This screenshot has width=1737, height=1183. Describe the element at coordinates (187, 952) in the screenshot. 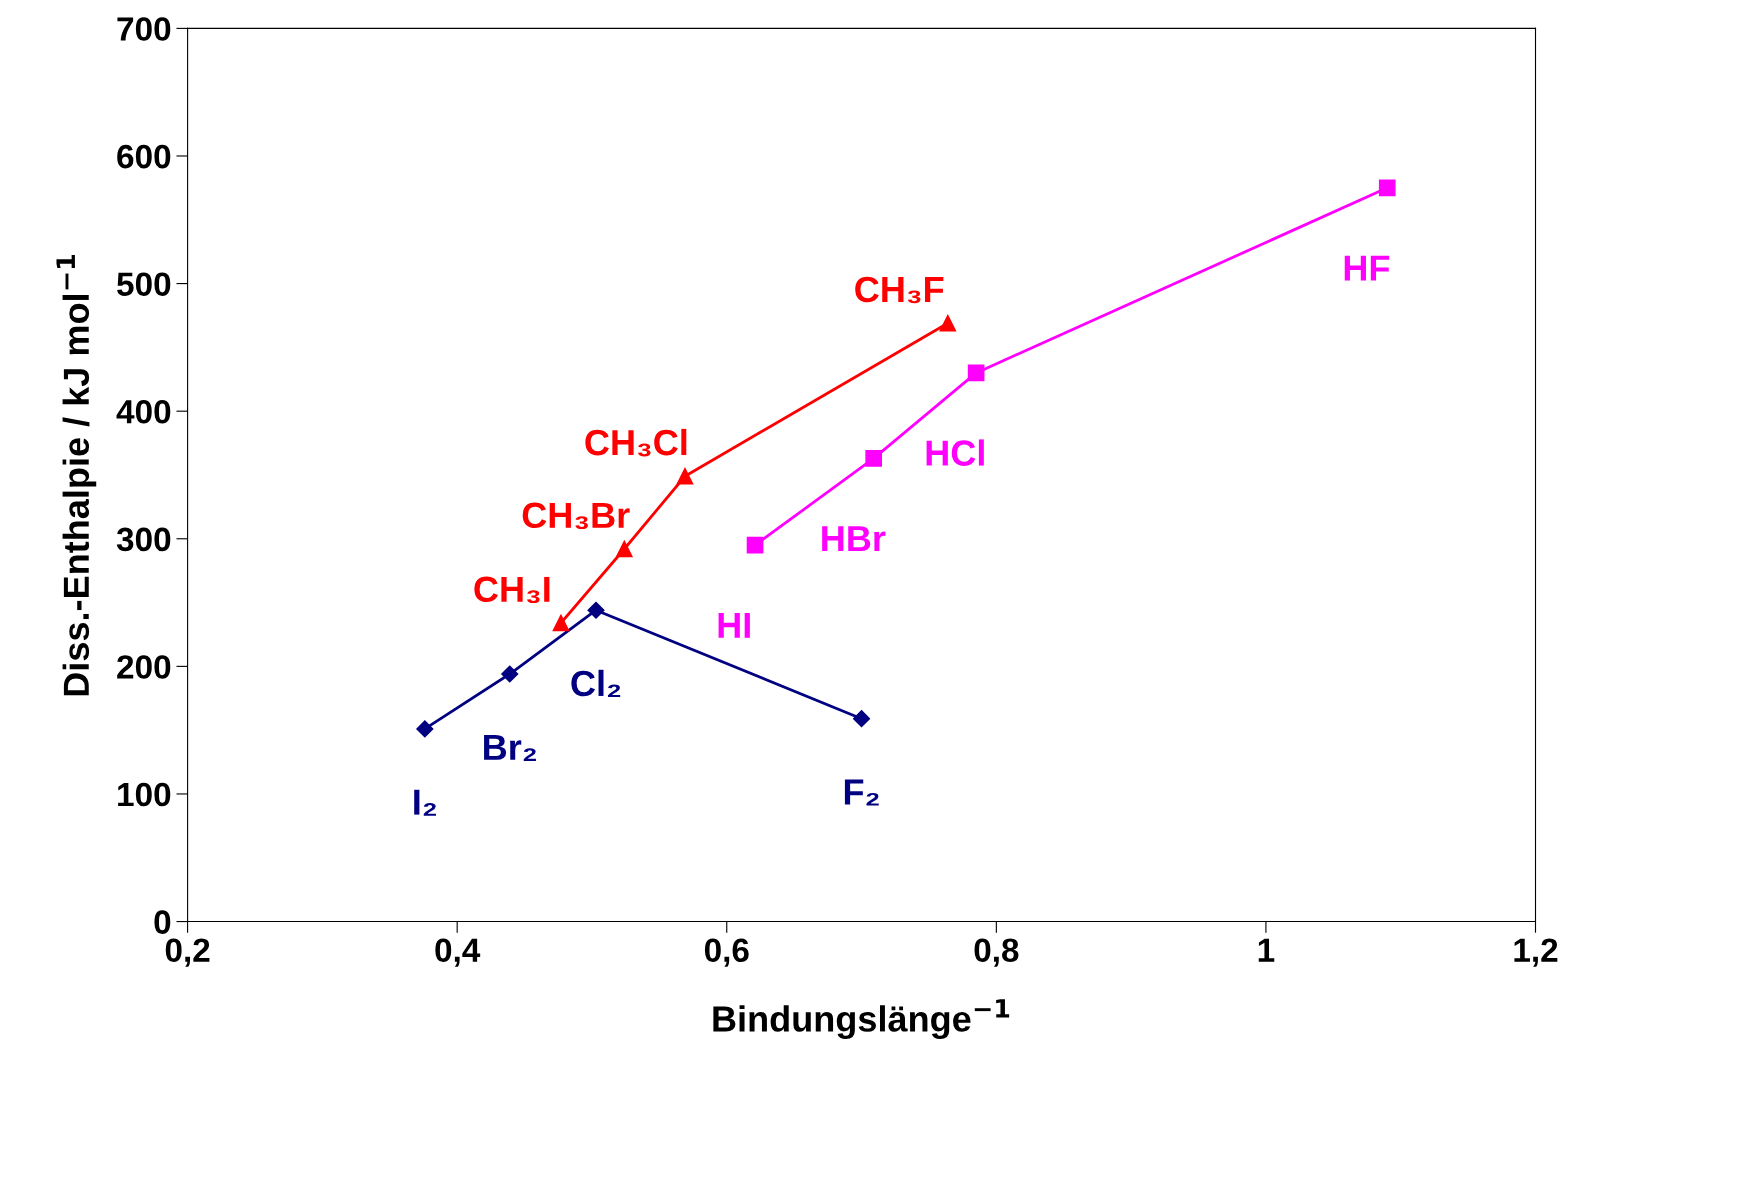

I see `x-tick-label: 0,2` at that location.